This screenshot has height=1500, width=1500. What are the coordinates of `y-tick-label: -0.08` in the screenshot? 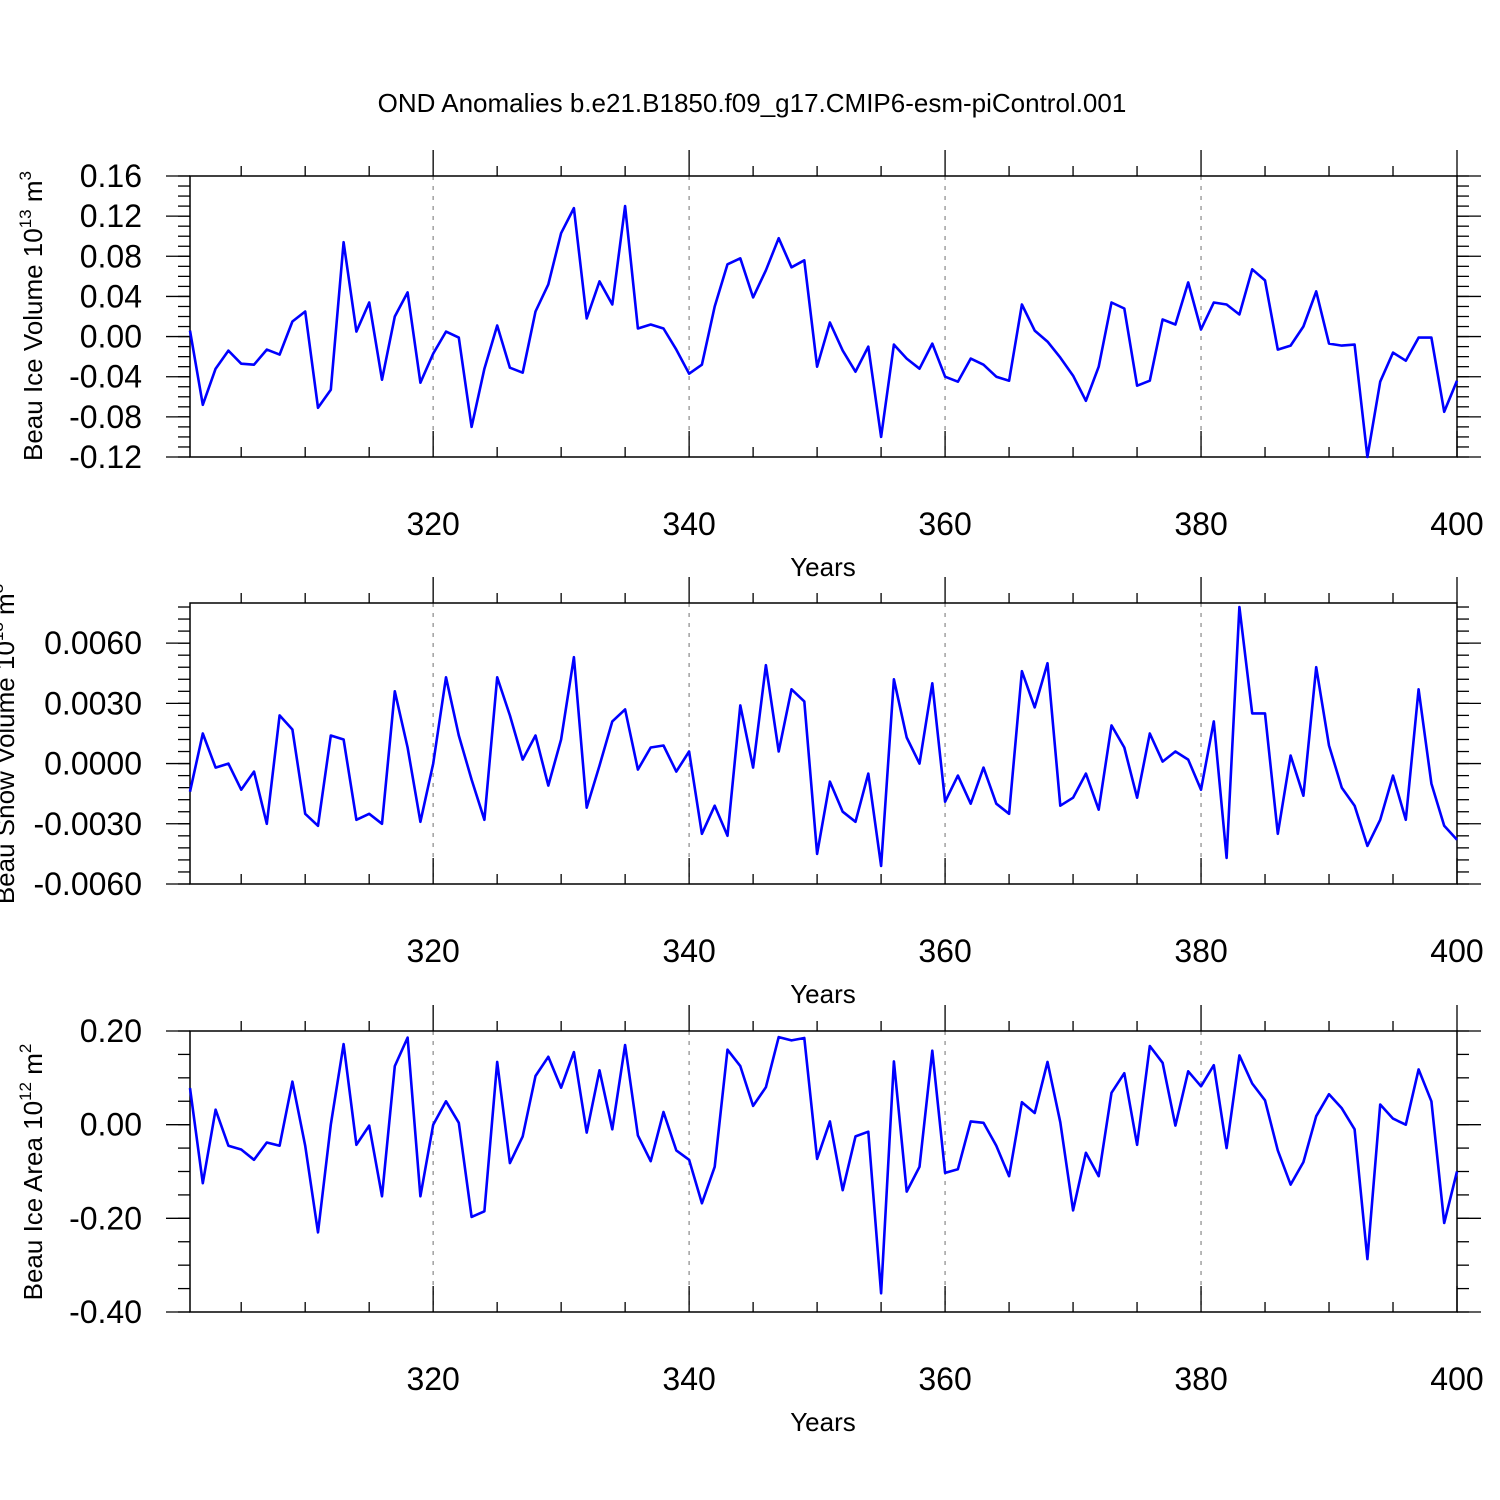 It's located at (105, 417).